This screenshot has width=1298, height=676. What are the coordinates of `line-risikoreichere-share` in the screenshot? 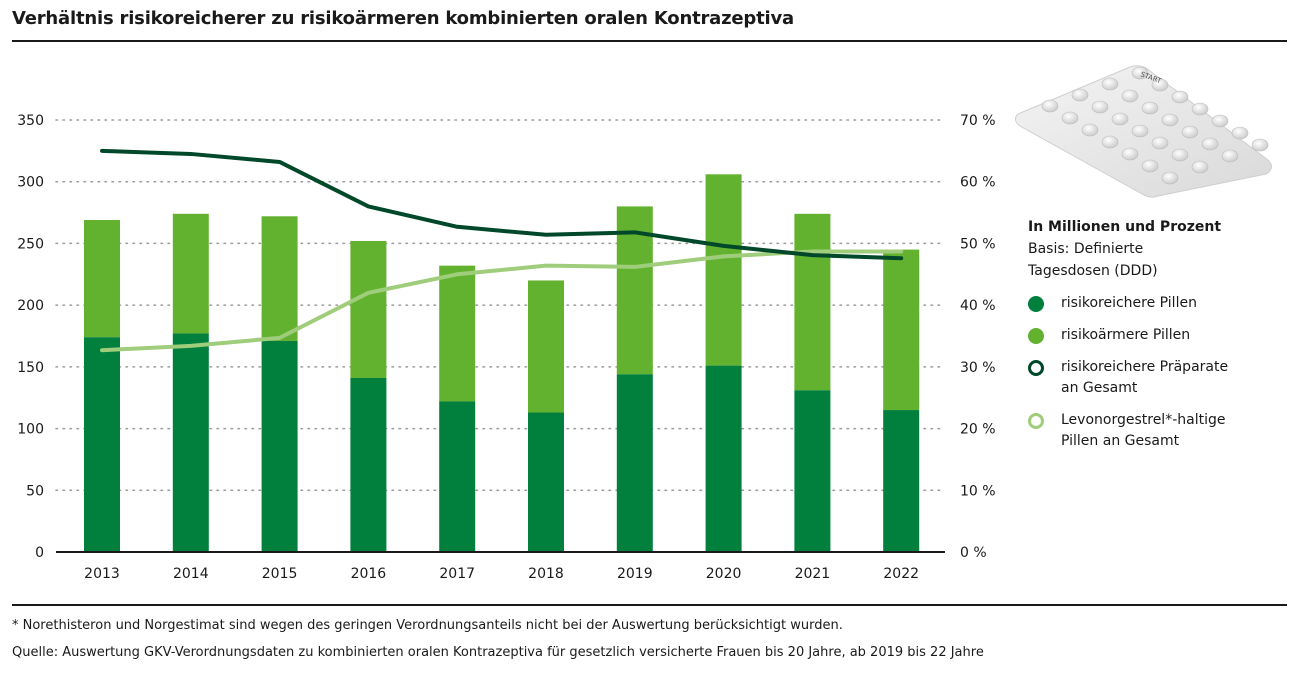 It's located at (502, 204).